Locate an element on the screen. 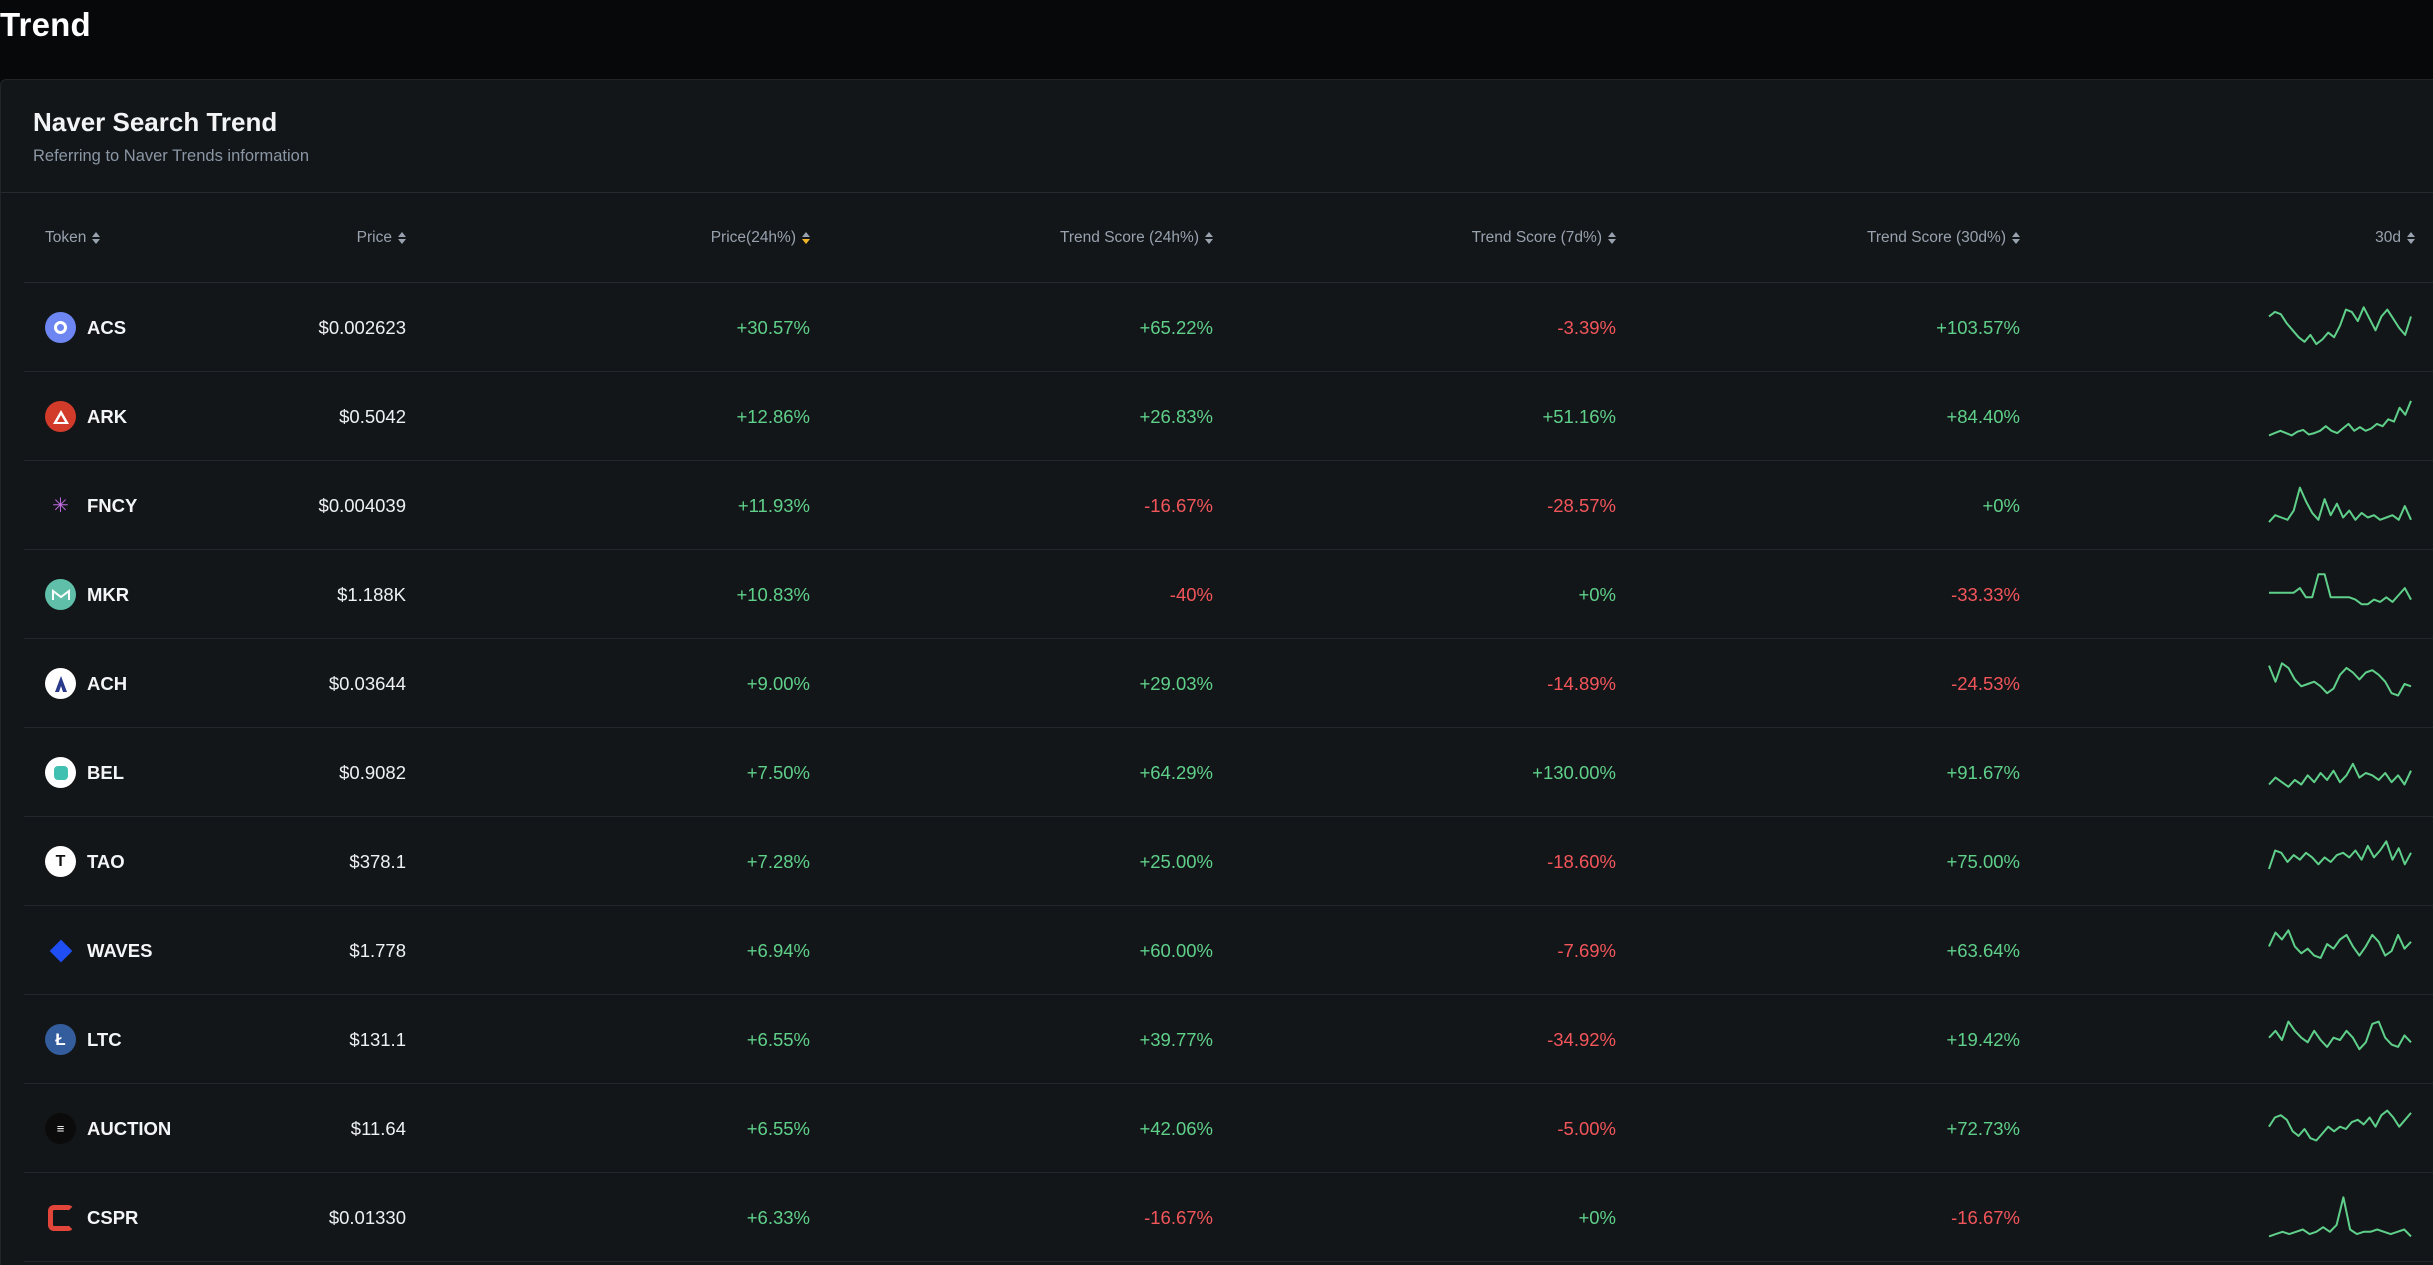 This screenshot has height=1265, width=2433. trend-30d-cell: +0% is located at coordinates (2001, 505).